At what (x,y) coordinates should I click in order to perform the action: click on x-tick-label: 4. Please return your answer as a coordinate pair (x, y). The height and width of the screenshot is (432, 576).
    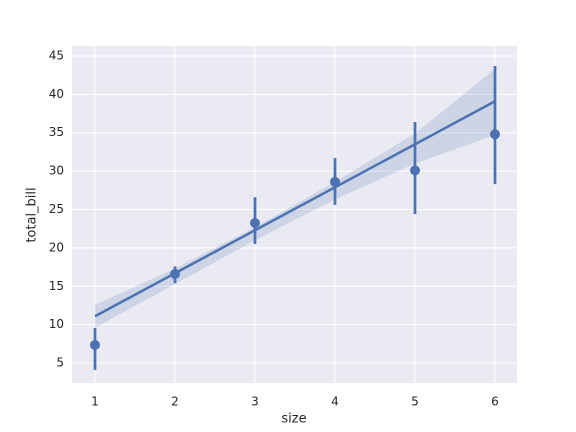
    Looking at the image, I should click on (335, 402).